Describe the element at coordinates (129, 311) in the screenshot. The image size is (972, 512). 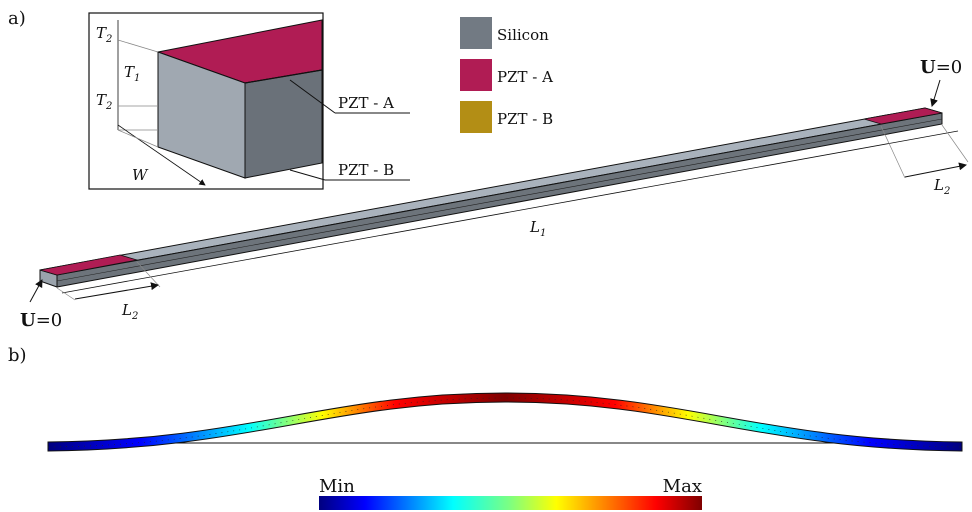
I see `dim-l2-left-label: L2` at that location.